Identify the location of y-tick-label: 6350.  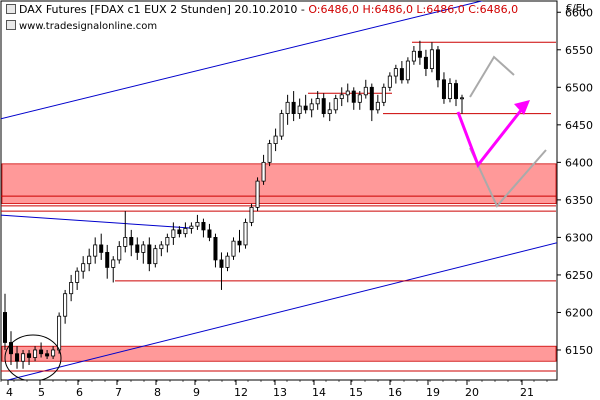
(579, 200).